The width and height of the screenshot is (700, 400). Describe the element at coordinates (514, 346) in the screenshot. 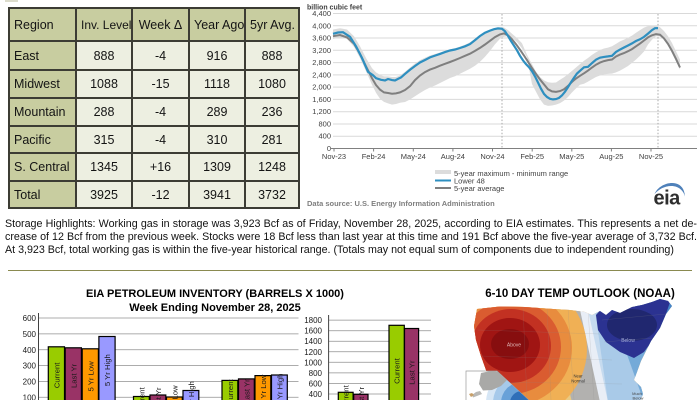

I see `svg-text: Above` at that location.